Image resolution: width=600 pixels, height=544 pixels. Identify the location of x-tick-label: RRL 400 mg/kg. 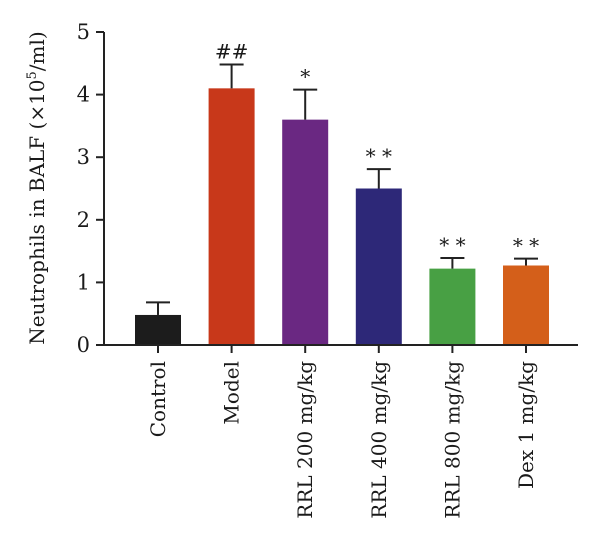
(379, 440).